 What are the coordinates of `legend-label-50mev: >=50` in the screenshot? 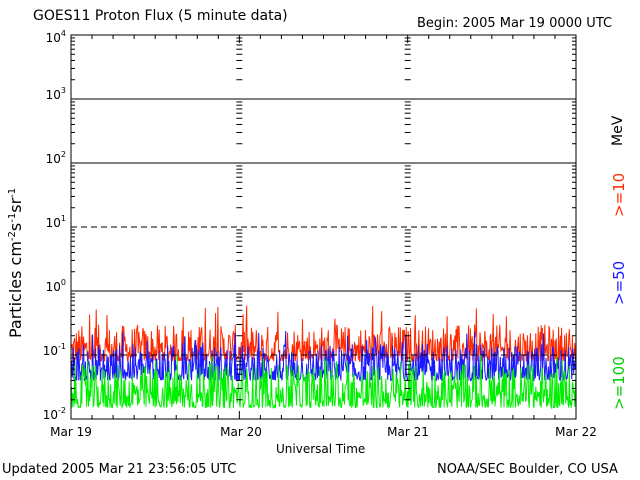 It's located at (619, 282).